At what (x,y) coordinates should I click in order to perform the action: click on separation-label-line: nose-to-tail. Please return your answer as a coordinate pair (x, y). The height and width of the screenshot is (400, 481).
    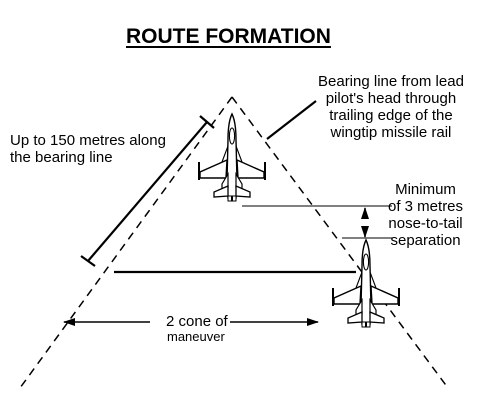
    Looking at the image, I should click on (425, 223).